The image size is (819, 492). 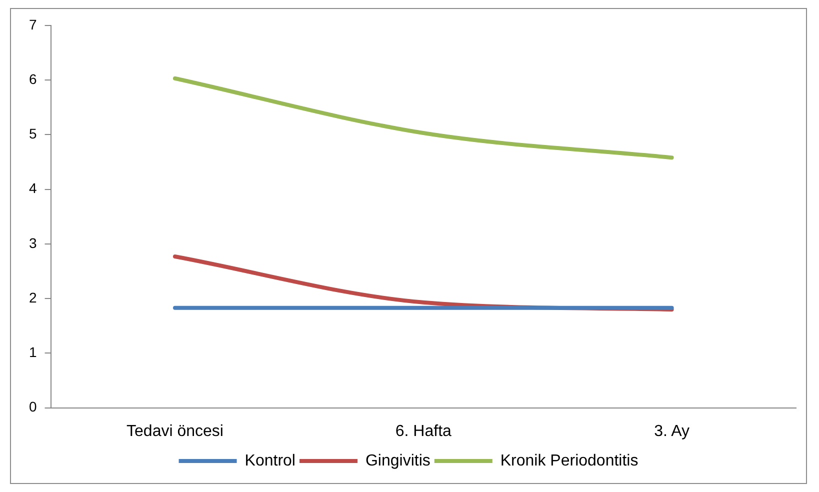 I want to click on y-tick-label: 1, so click(x=32, y=352).